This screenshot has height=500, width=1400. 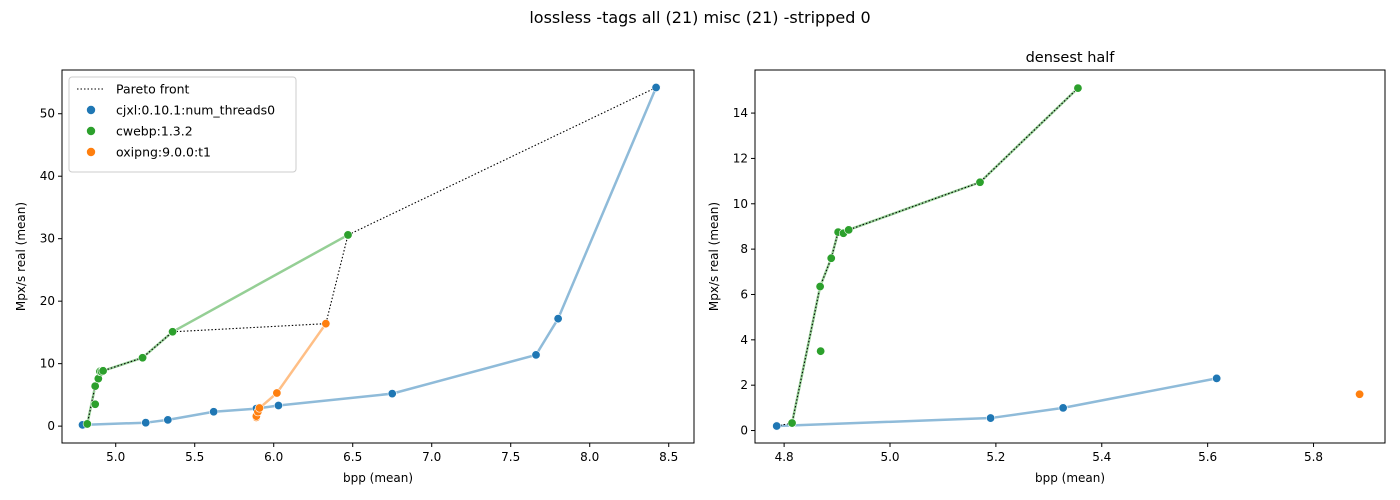 What do you see at coordinates (744, 294) in the screenshot?
I see `y-tick-label: 6` at bounding box center [744, 294].